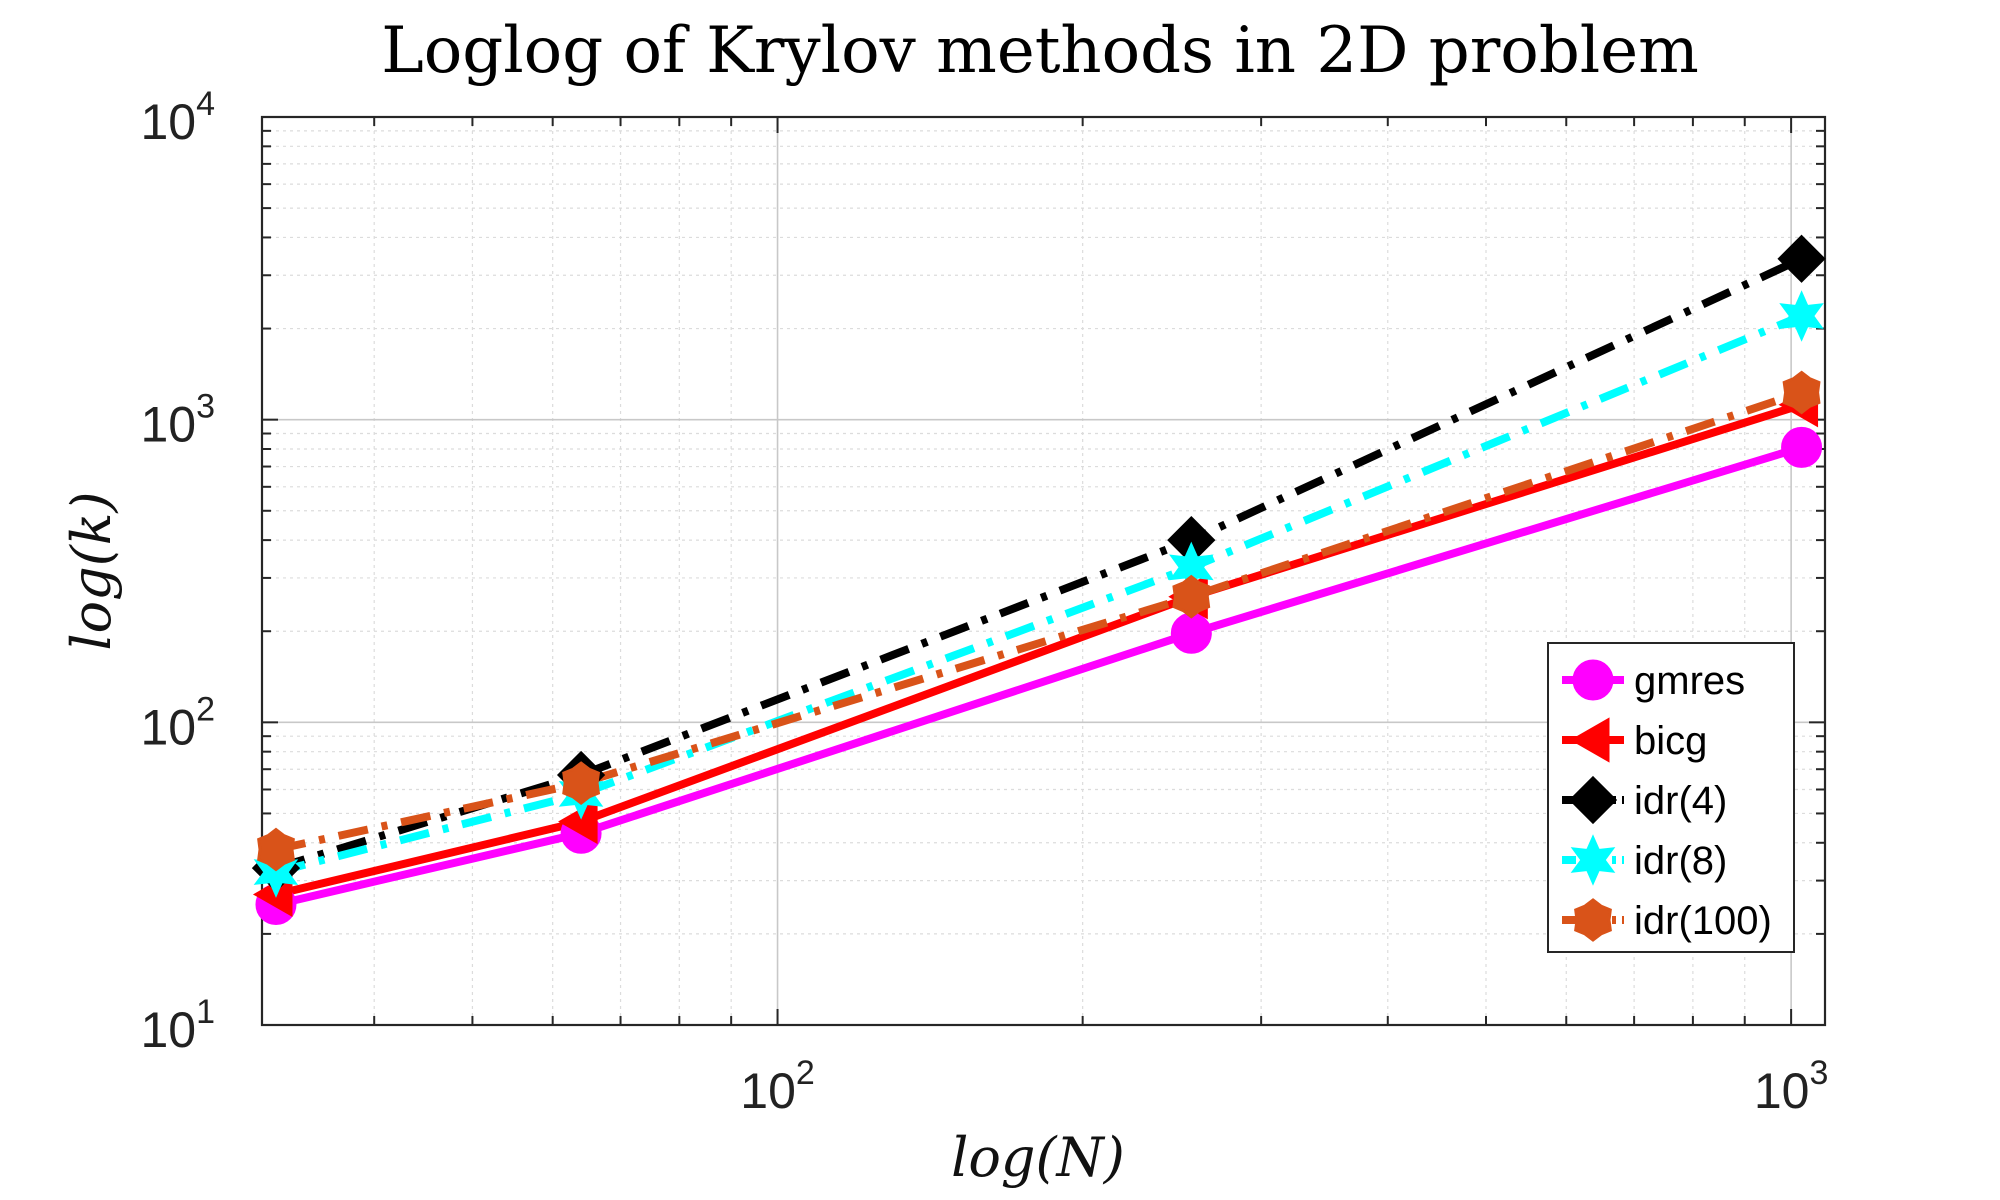 The image size is (2000, 1200). I want to click on legend-entry: idr(4), so click(1644, 800).